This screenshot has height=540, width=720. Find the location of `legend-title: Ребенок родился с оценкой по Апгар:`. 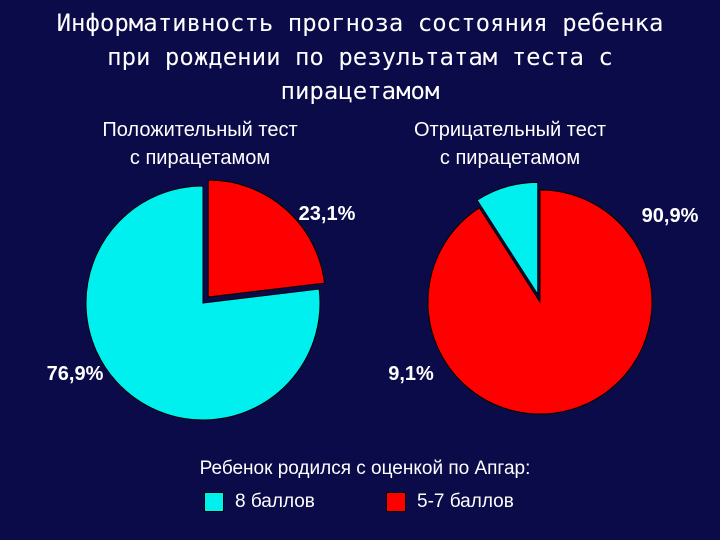

legend-title: Ребенок родился с оценкой по Апгар: is located at coordinates (365, 468).